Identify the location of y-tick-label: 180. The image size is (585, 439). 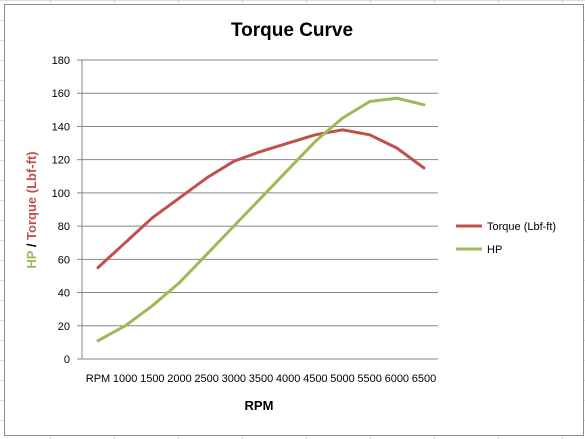
(61, 61).